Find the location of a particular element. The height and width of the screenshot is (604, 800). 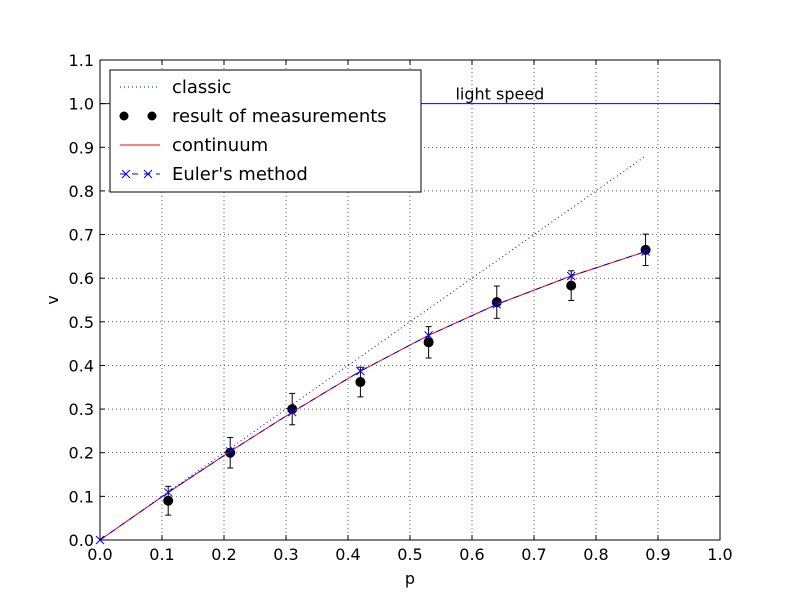

legend-box is located at coordinates (265, 131).